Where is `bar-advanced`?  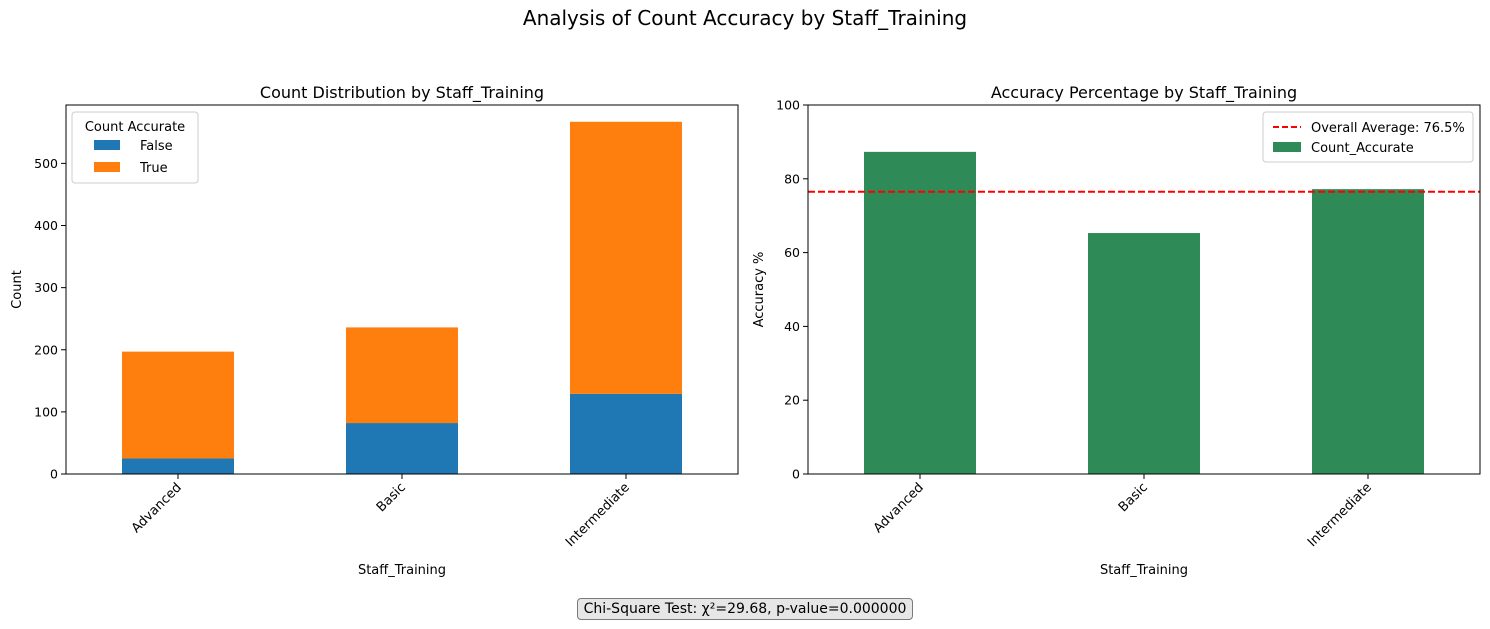
bar-advanced is located at coordinates (920, 312).